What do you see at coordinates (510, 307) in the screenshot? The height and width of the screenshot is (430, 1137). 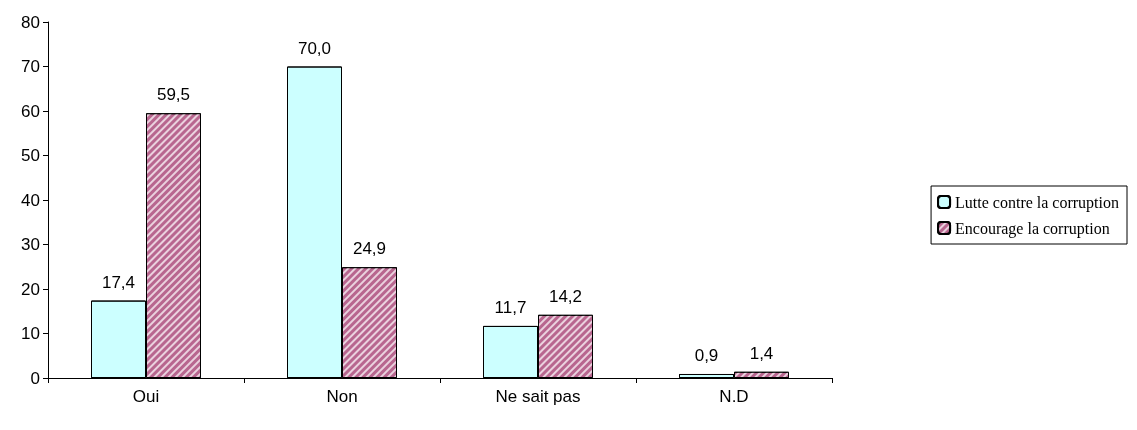 I see `data-label: 11,7` at bounding box center [510, 307].